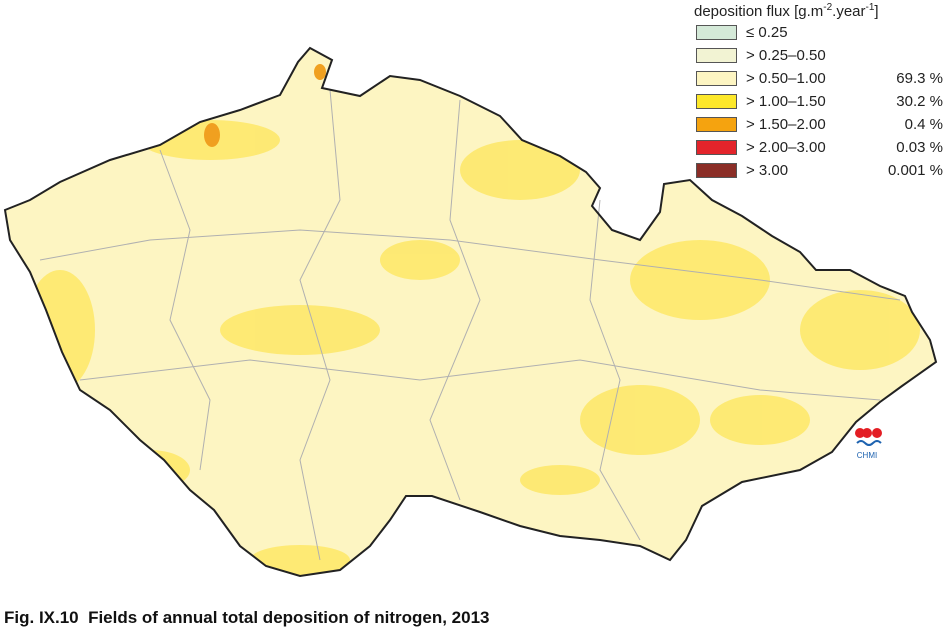 The width and height of the screenshot is (945, 633). I want to click on legend-item: > 1.00–1.50 30.2 %, so click(816, 102).